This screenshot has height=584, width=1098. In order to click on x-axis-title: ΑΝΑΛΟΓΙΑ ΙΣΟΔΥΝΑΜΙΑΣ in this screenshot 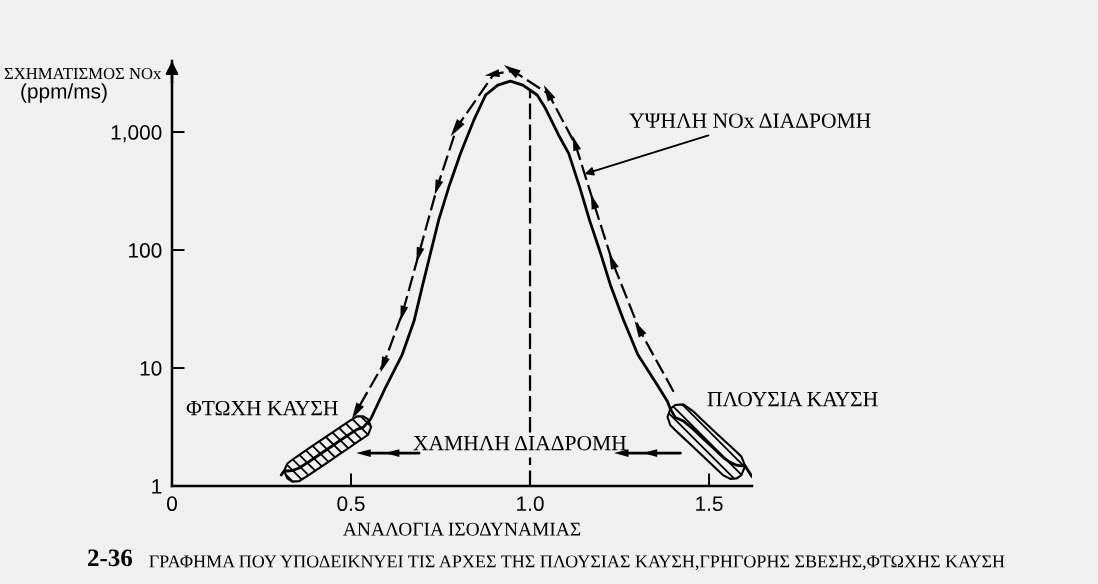, I will do `click(462, 529)`.